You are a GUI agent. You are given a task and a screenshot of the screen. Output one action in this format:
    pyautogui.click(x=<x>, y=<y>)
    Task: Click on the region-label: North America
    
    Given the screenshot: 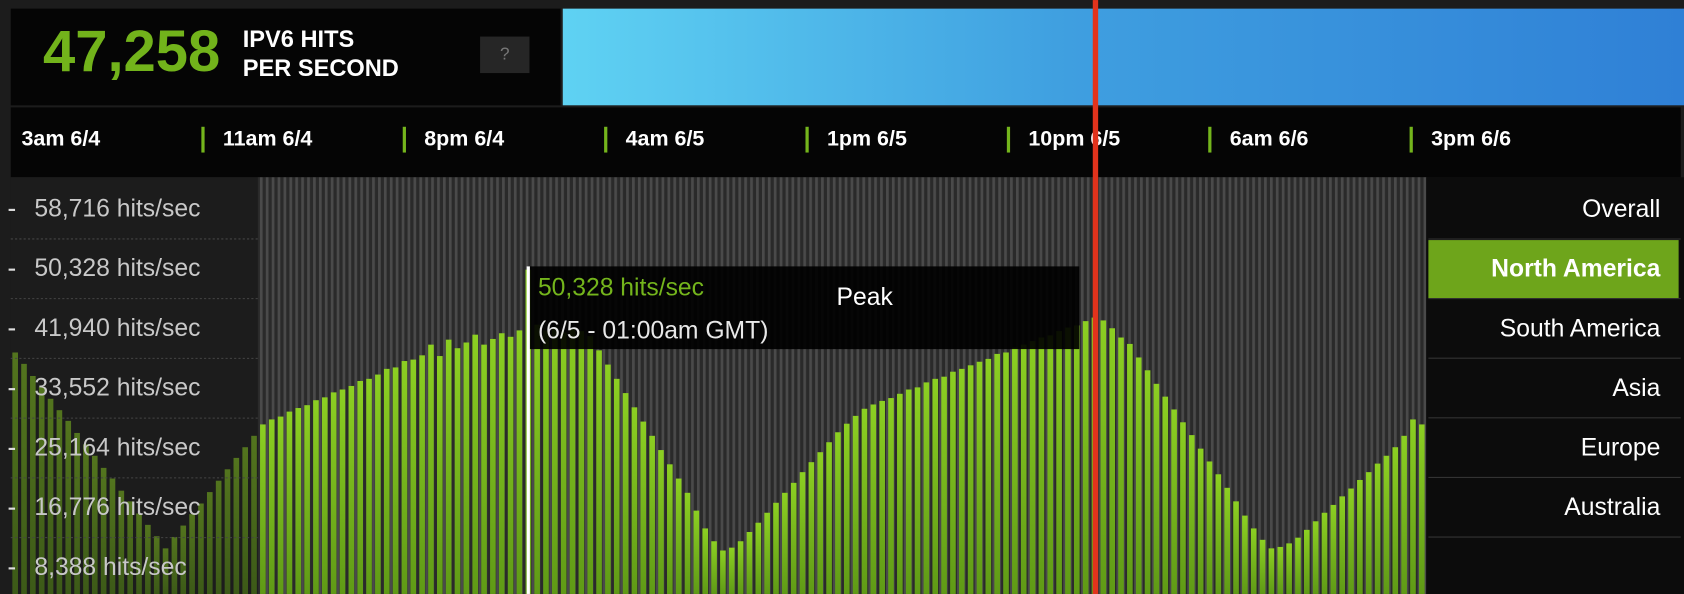 What is the action you would take?
    pyautogui.click(x=1575, y=269)
    